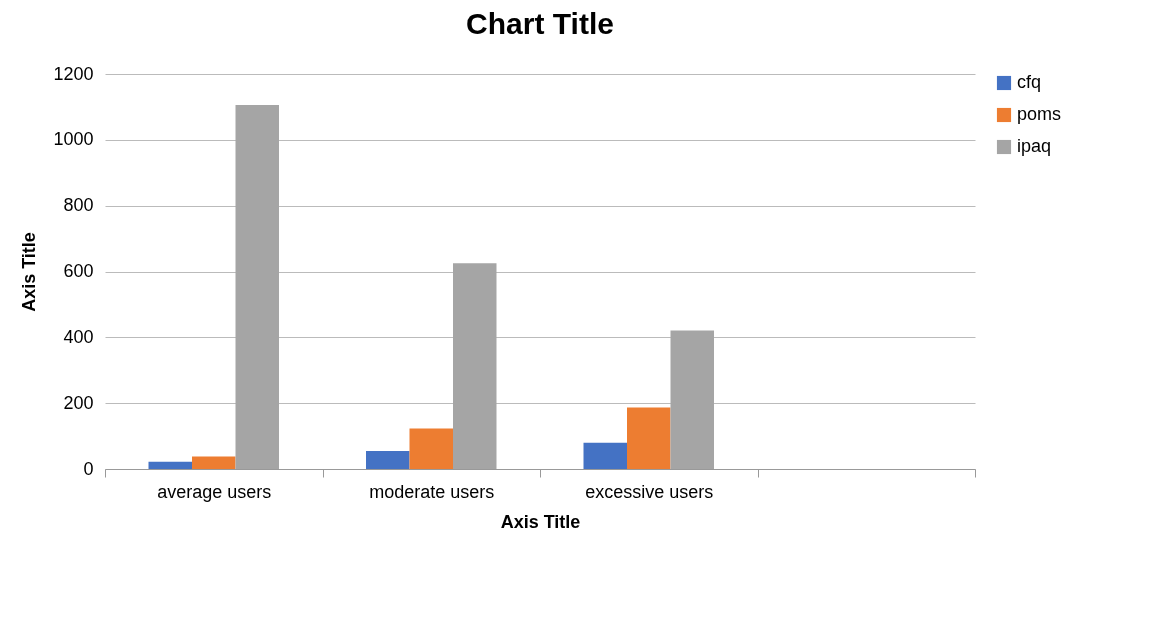 Image resolution: width=1174 pixels, height=633 pixels. Describe the element at coordinates (214, 491) in the screenshot. I see `x-tick-label: average users` at that location.